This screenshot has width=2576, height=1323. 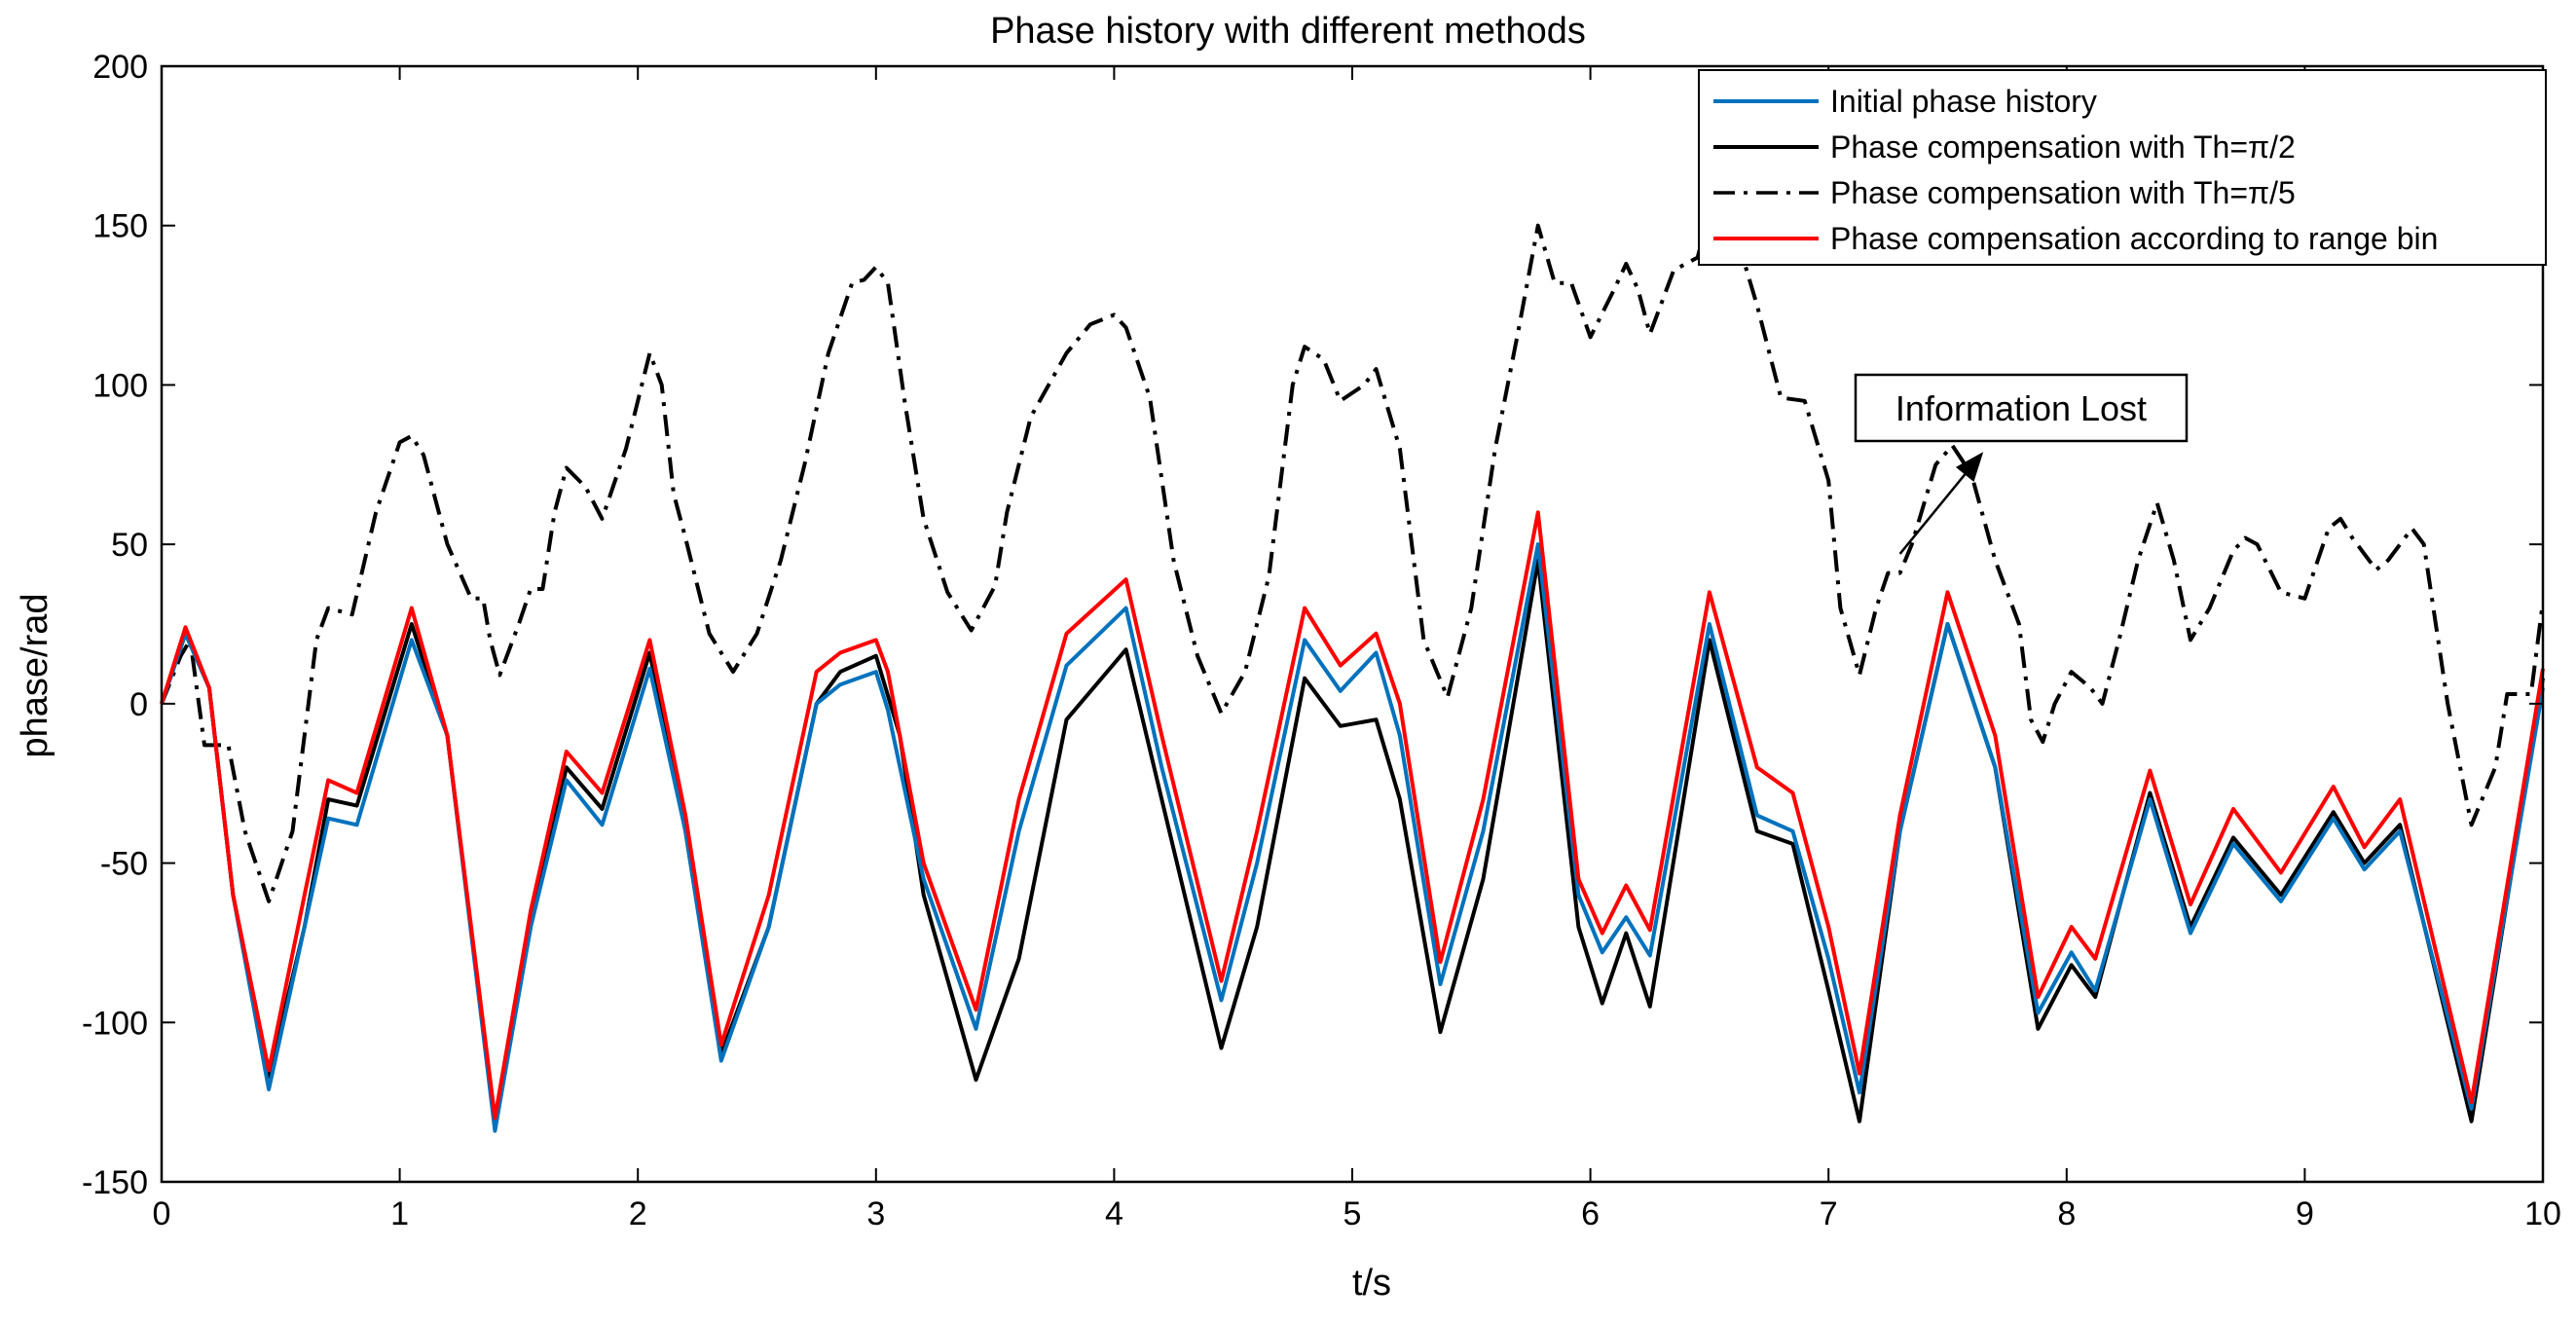 I want to click on legend-box, so click(x=2122, y=167).